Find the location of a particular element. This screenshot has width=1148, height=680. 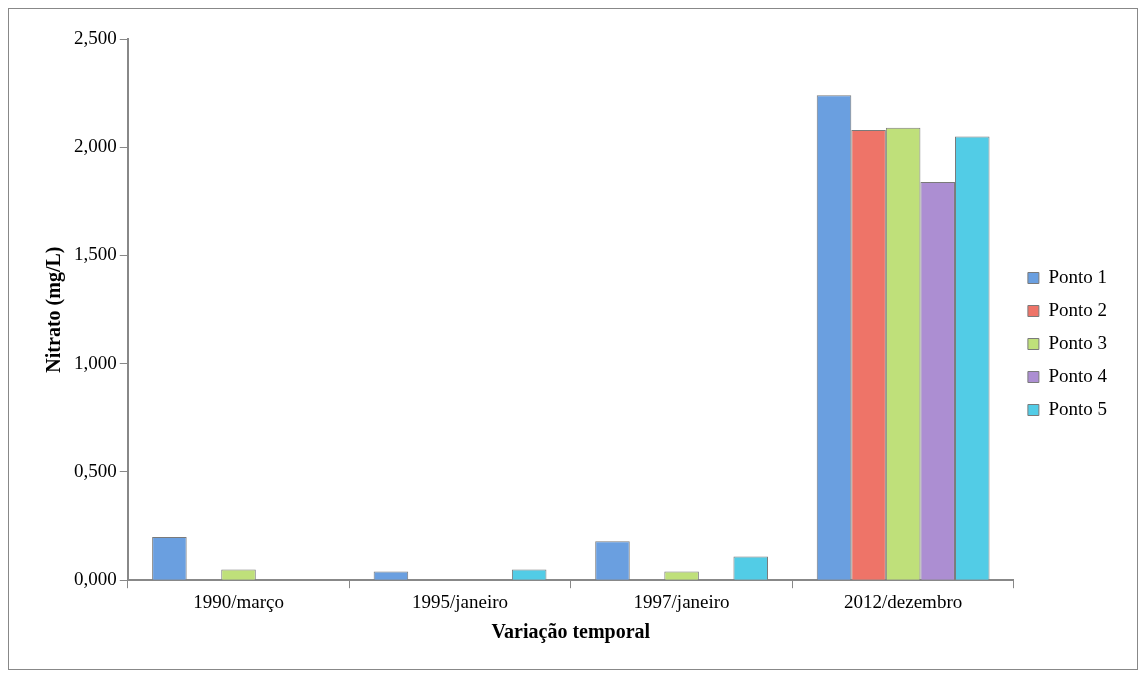

y-axis-title: Nitrato (mg/L) is located at coordinates (54, 309).